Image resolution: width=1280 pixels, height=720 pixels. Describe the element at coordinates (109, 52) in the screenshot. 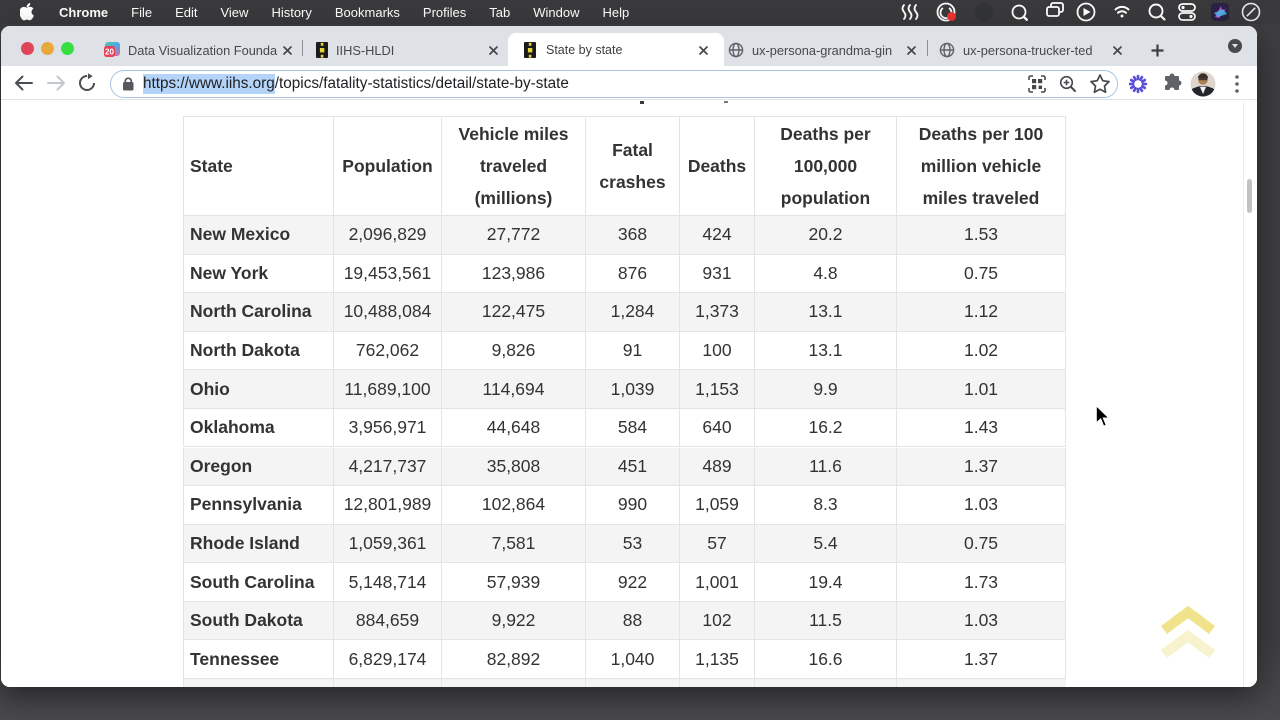

I see `svg-text: 20` at that location.